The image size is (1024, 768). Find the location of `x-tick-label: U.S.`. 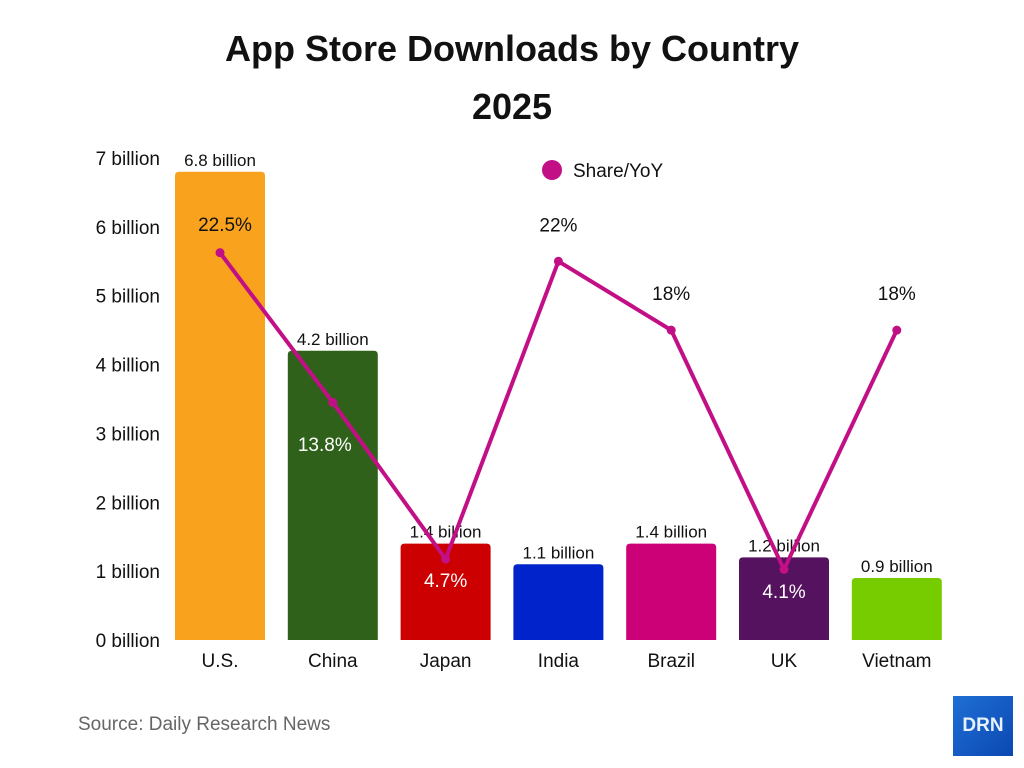

x-tick-label: U.S. is located at coordinates (220, 661).